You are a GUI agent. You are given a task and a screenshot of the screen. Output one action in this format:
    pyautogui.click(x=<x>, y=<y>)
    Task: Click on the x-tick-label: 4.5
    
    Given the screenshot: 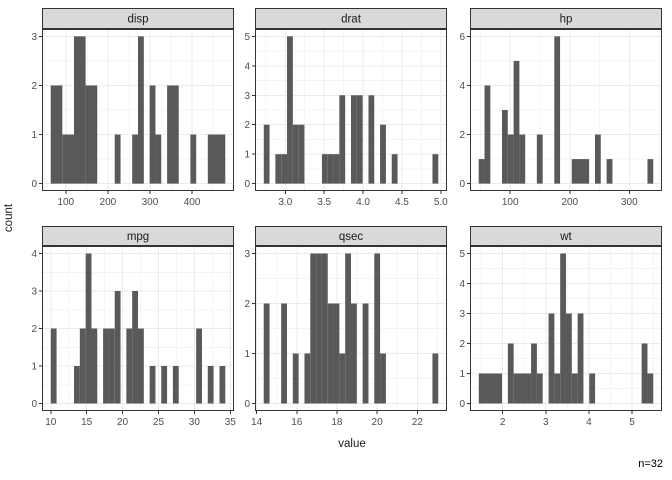 What is the action you would take?
    pyautogui.click(x=402, y=202)
    